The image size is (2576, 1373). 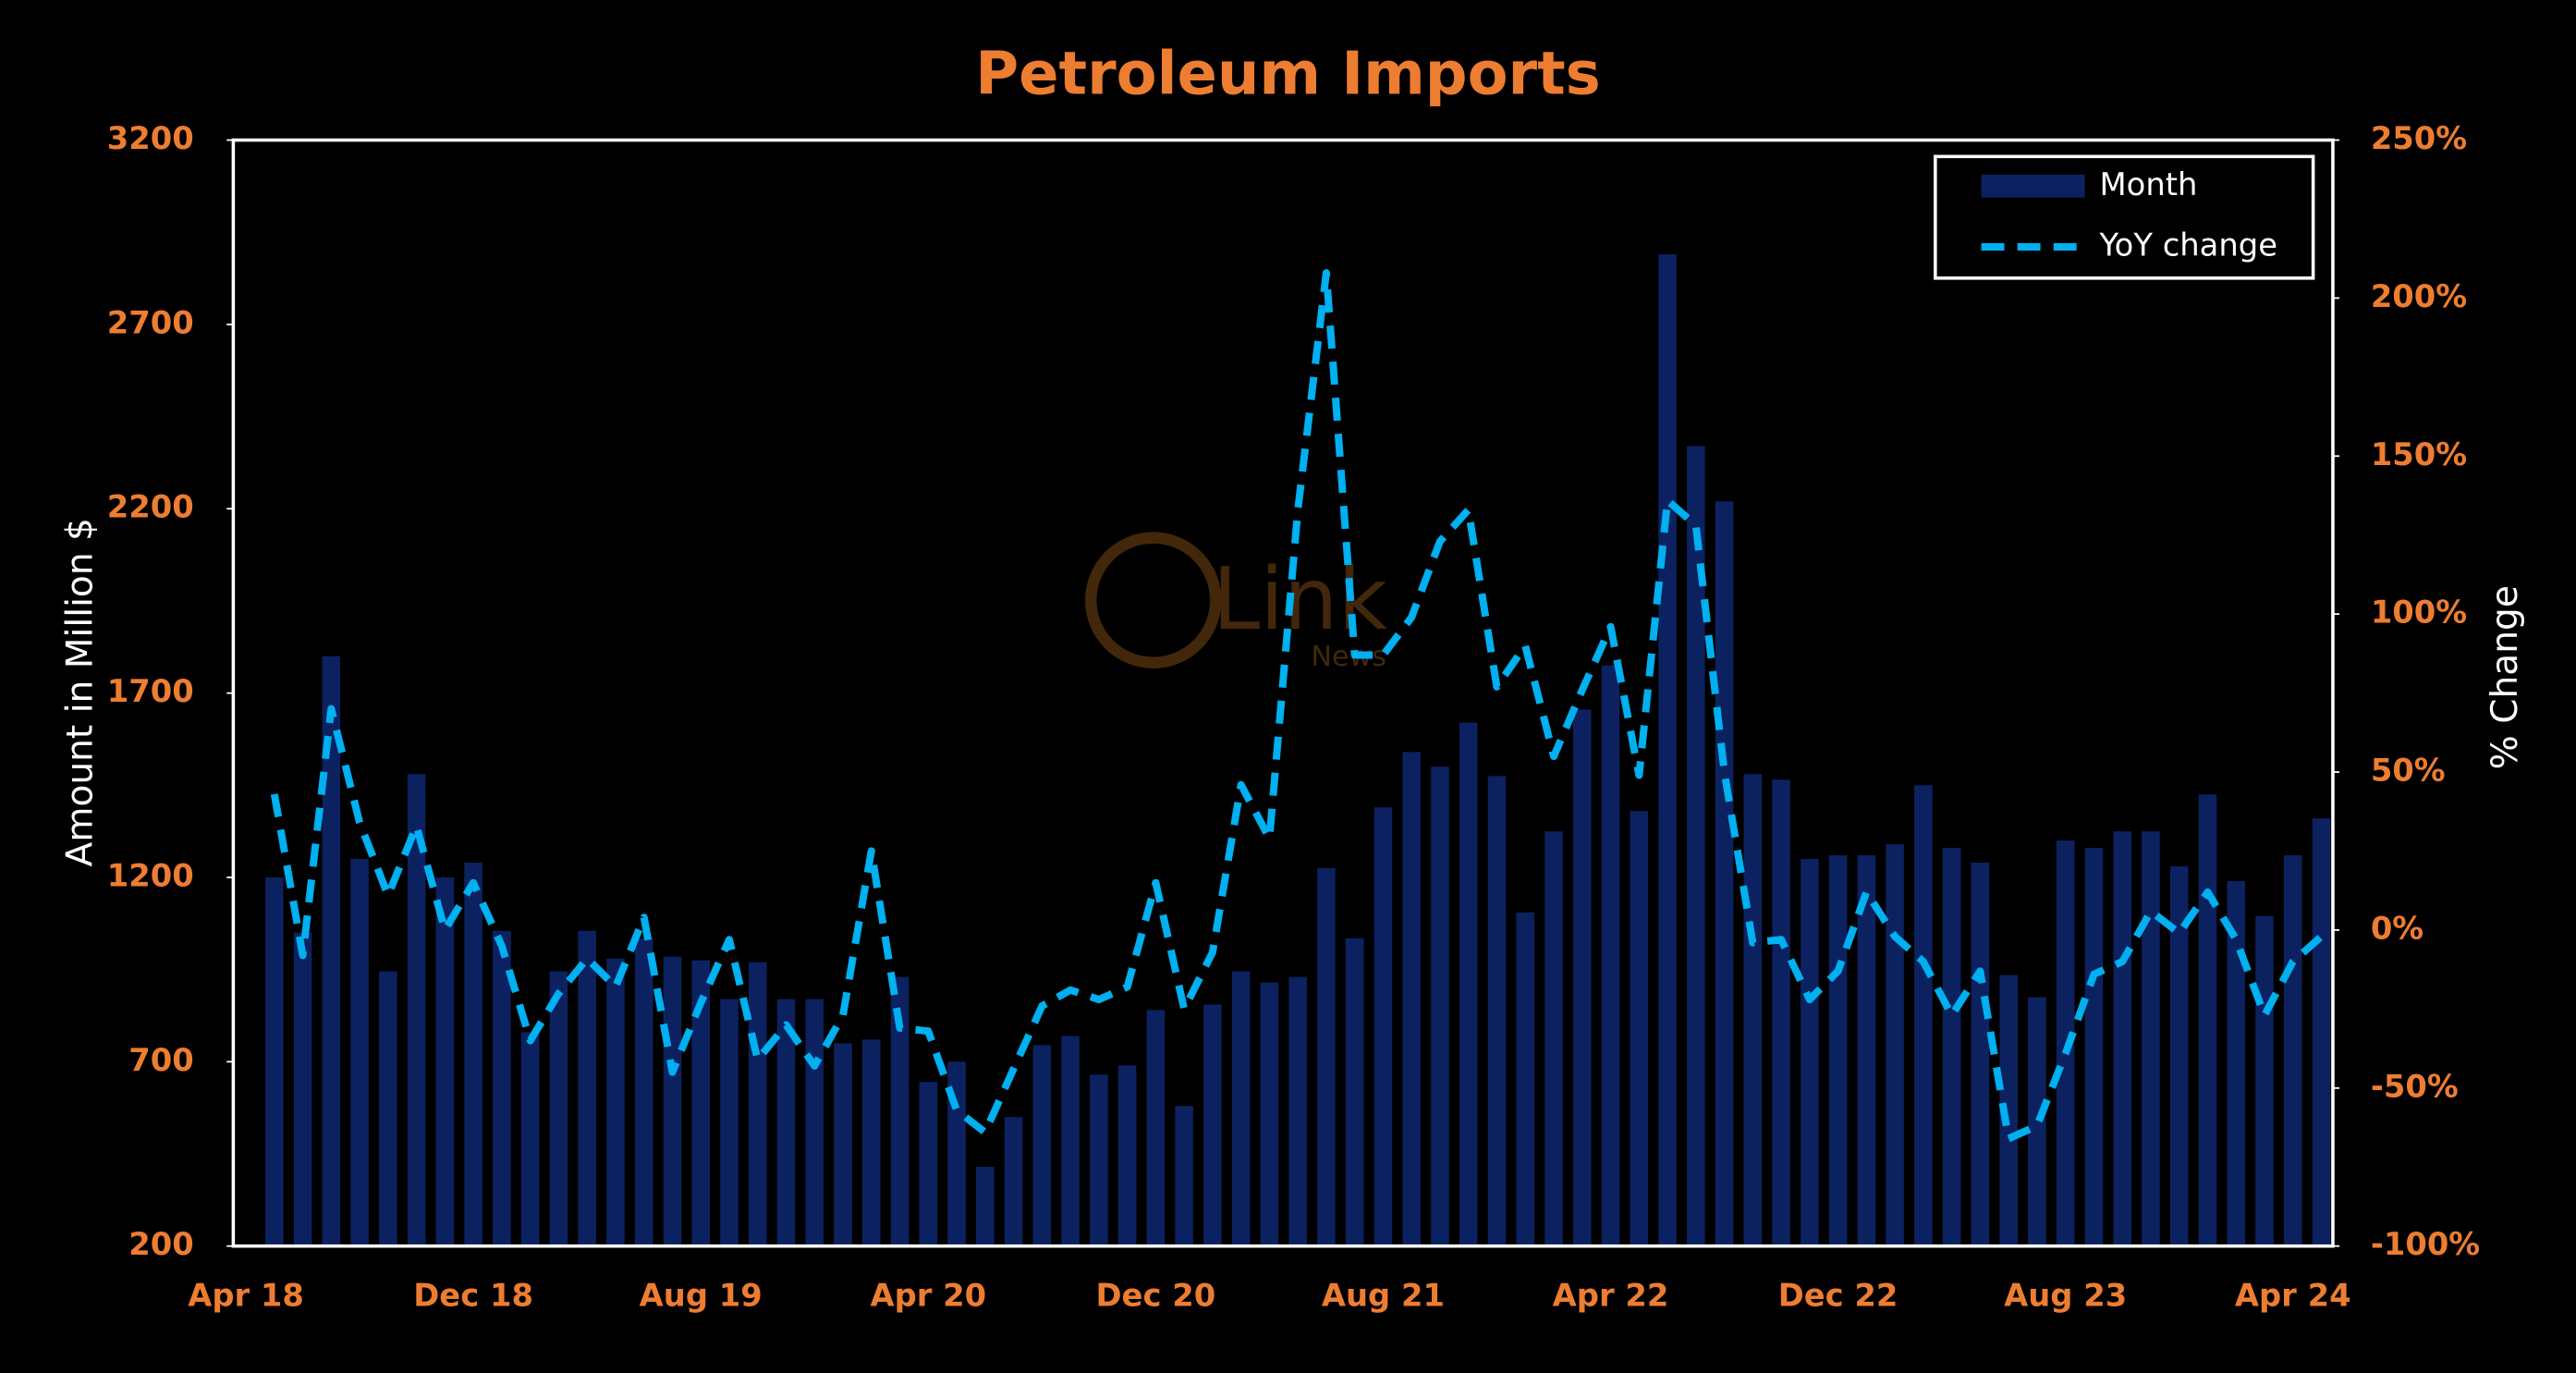 I want to click on y-tick-label: 2700, so click(x=150, y=322).